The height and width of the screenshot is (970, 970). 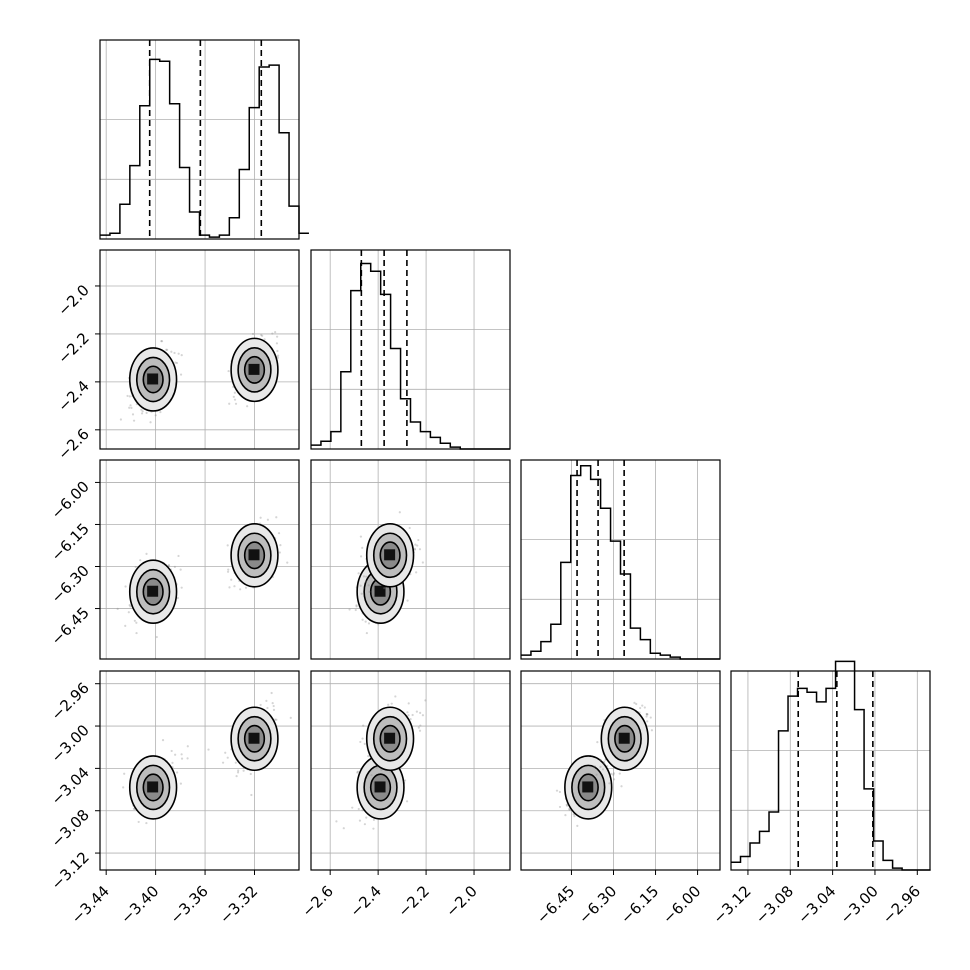 What do you see at coordinates (620, 798) in the screenshot?
I see `panel-3-2: −6.45−6.30−6.15−6.00` at bounding box center [620, 798].